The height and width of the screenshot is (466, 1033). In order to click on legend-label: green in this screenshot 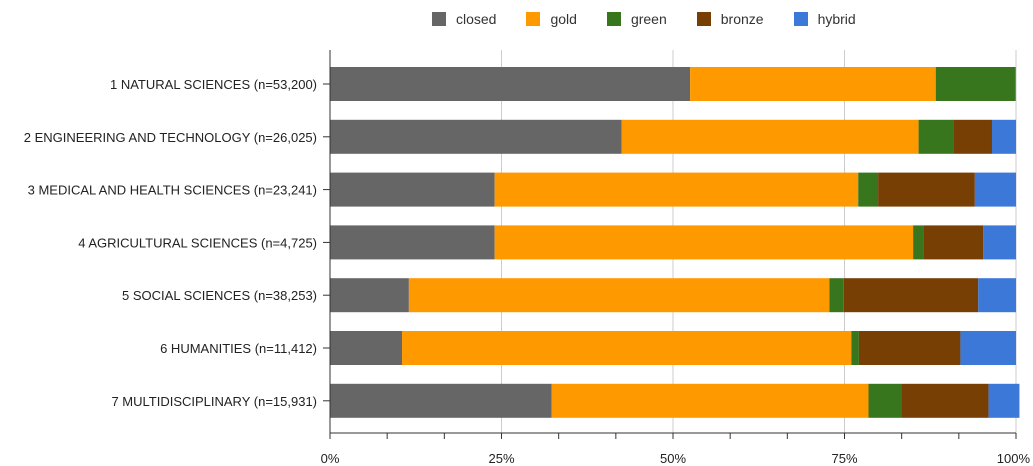, I will do `click(648, 19)`.